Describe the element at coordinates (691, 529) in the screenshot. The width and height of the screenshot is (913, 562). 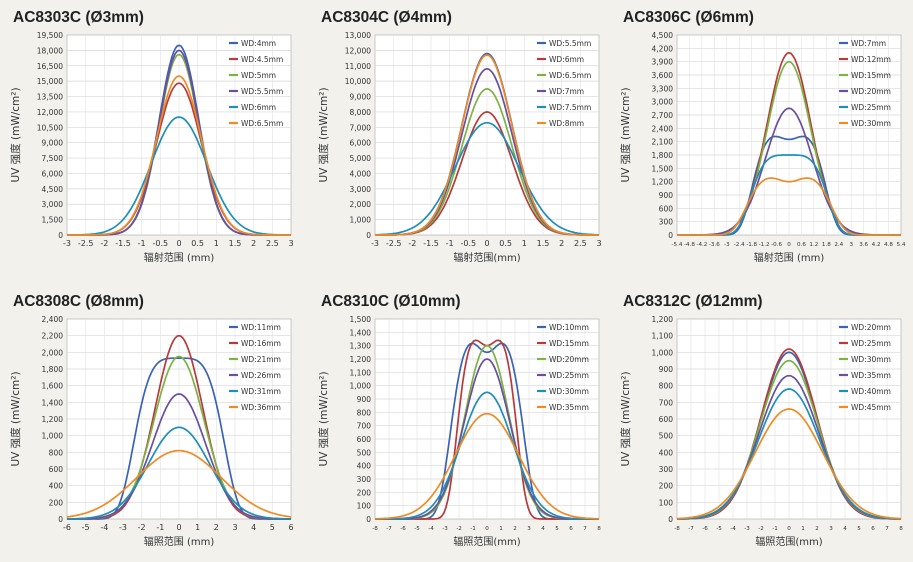
I see `x-tick-label: -7` at that location.